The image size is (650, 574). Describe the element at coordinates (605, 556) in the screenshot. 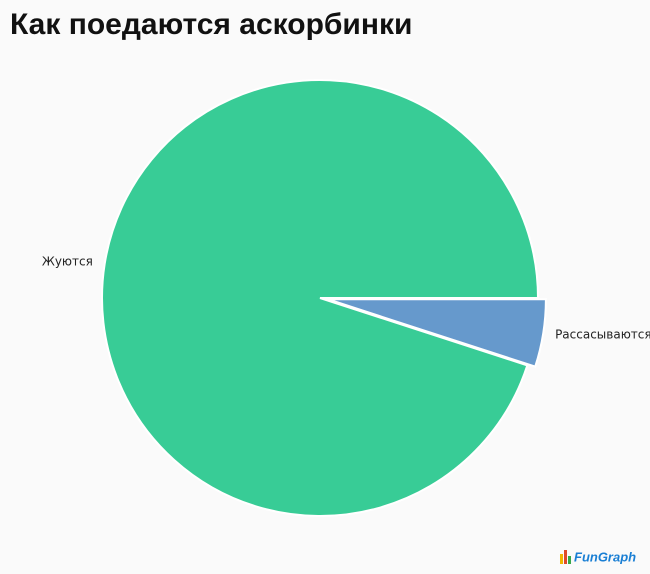

I see `watermark: FunGraph` at that location.